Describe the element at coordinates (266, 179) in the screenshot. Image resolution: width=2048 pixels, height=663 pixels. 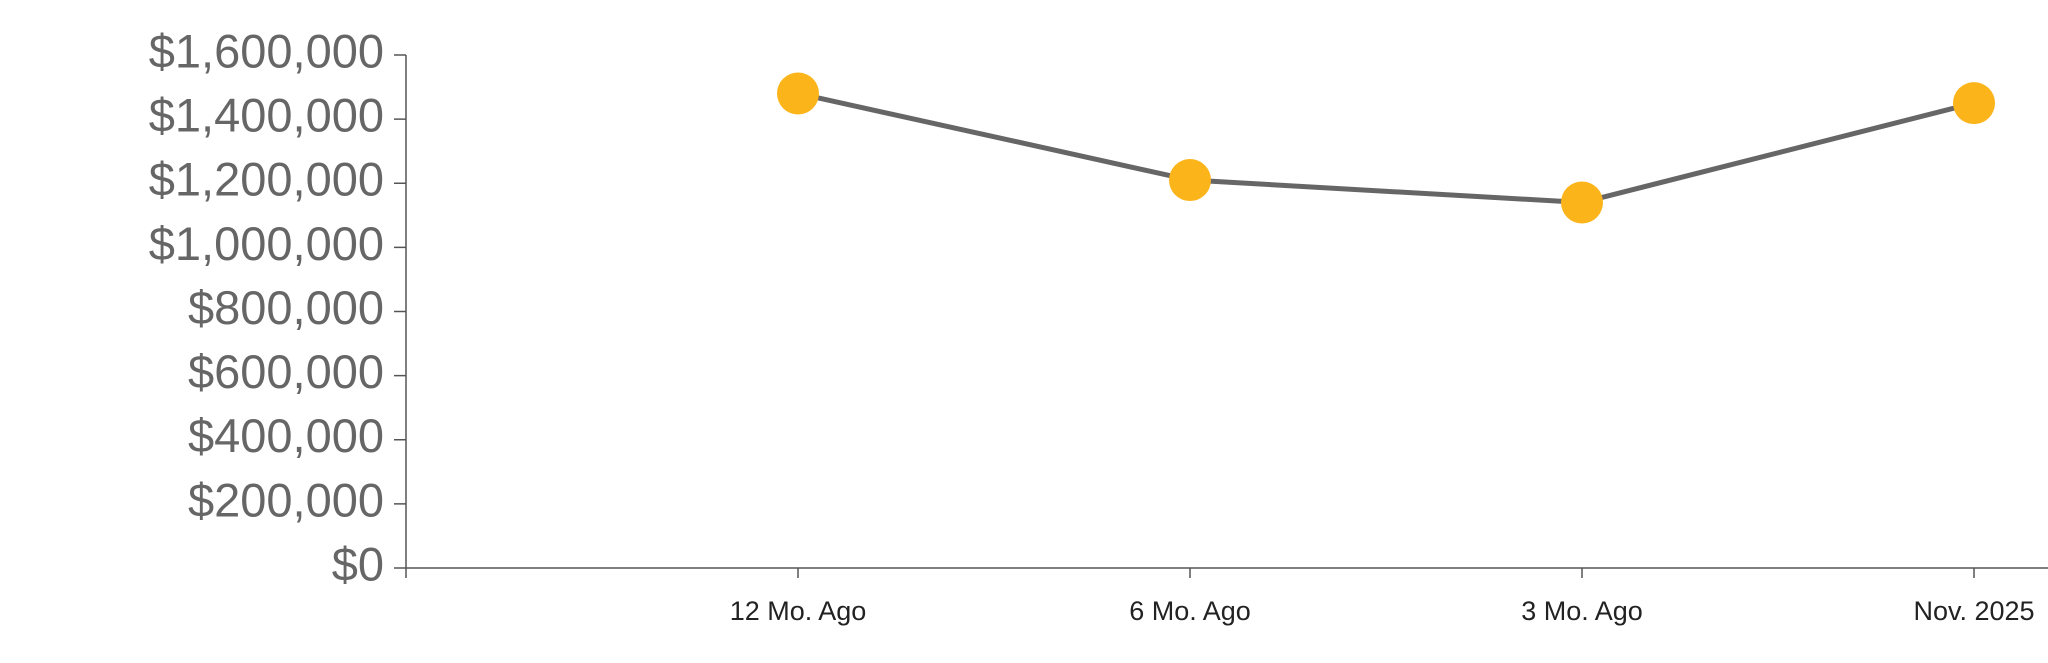
I see `y-tick-label: $1,200,000` at that location.